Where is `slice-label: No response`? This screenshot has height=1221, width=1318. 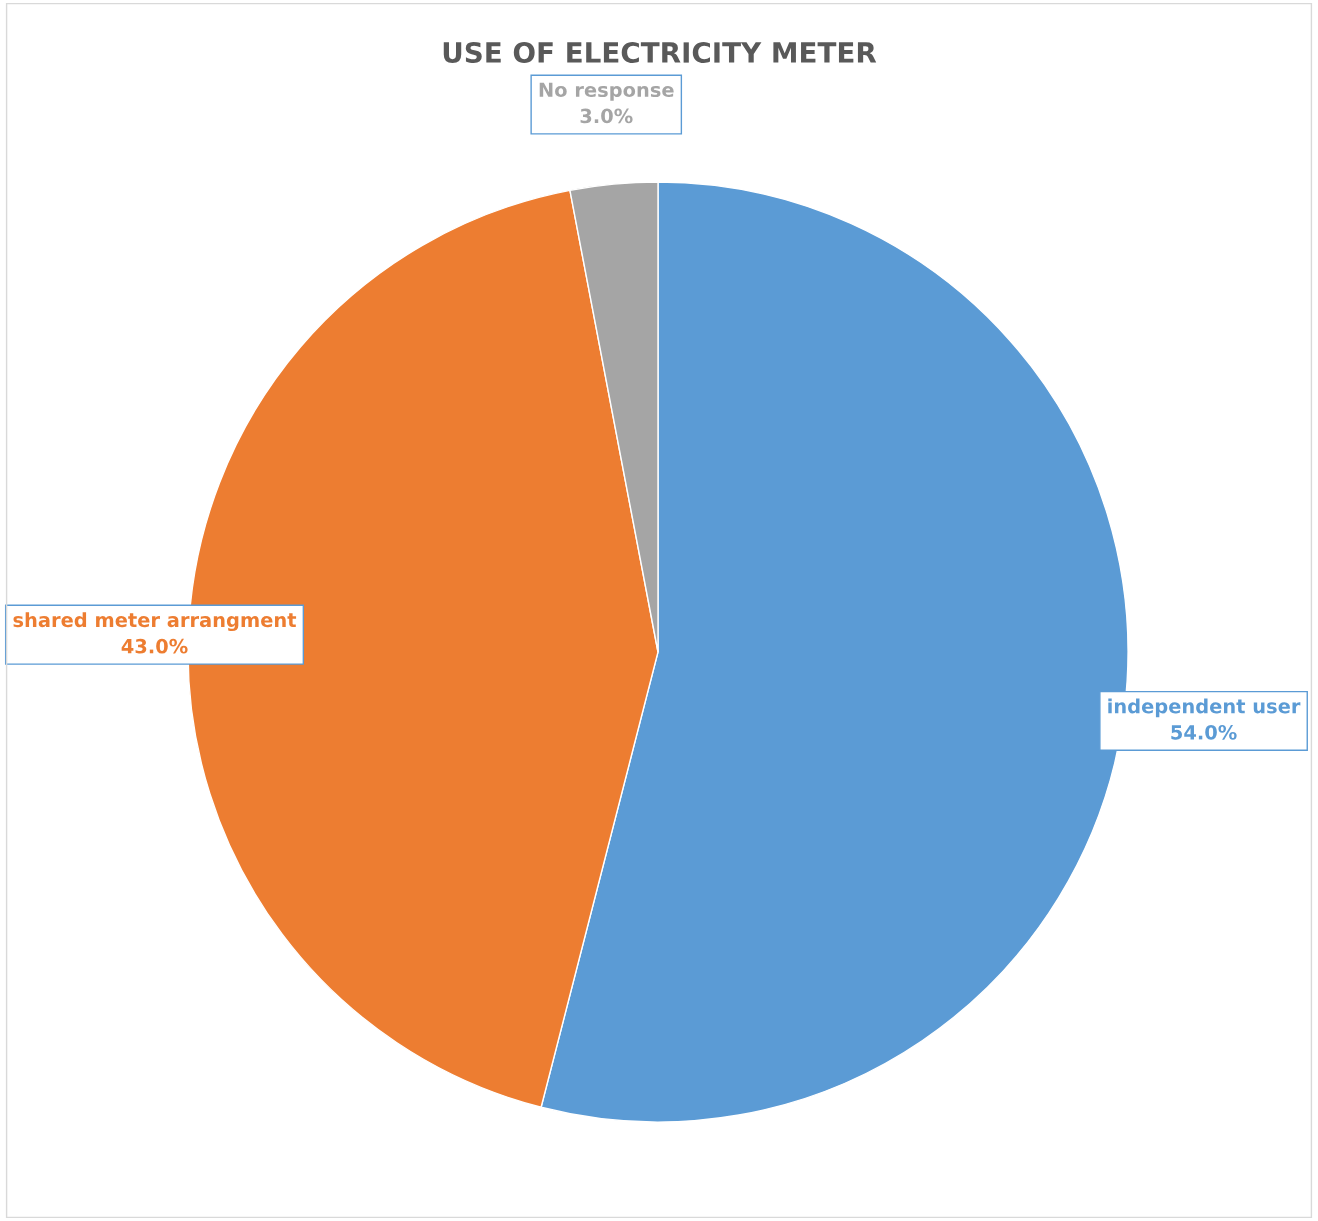
slice-label: No response is located at coordinates (606, 91).